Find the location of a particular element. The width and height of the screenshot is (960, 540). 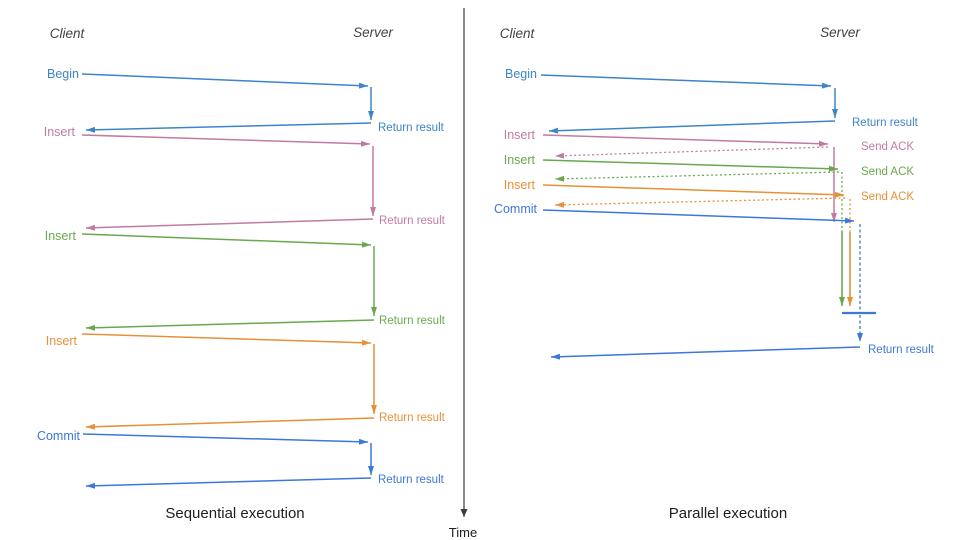

par-begin-return-line is located at coordinates (692, 127).